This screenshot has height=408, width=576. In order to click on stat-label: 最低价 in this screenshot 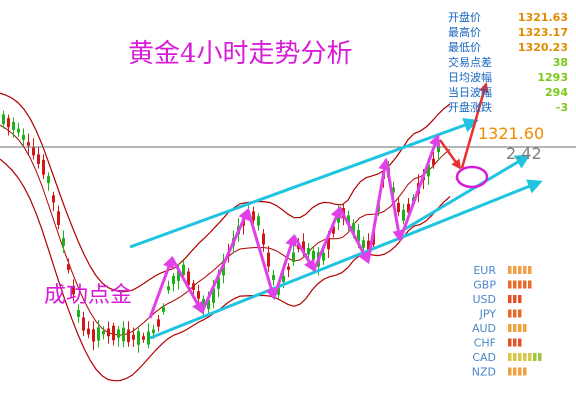, I will do `click(464, 47)`.